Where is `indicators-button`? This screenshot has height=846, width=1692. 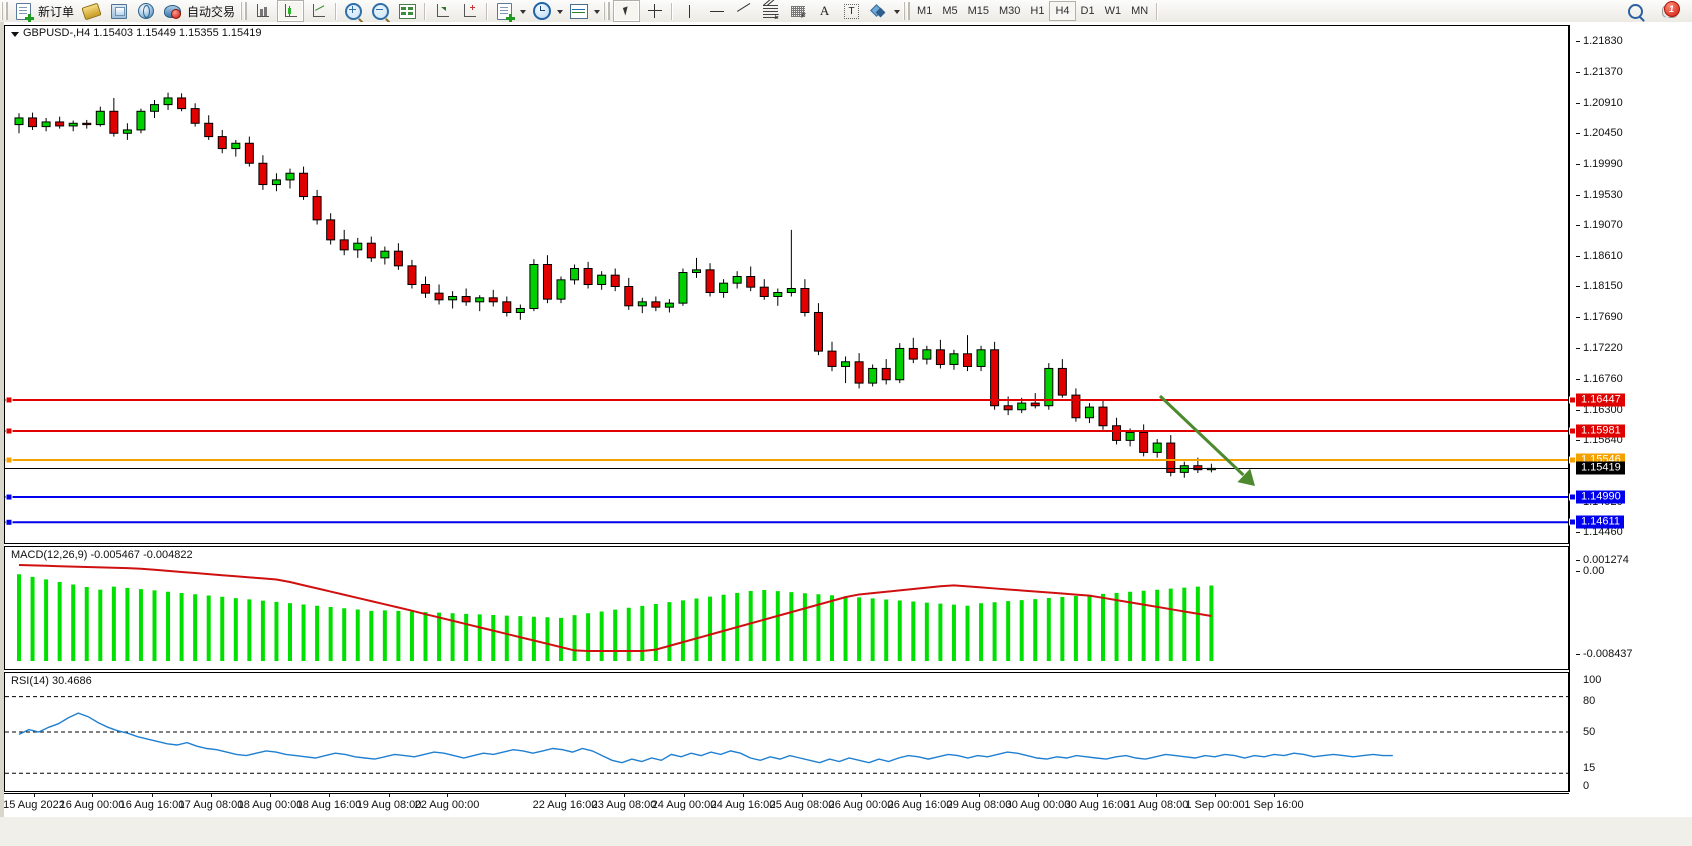 indicators-button is located at coordinates (578, 11).